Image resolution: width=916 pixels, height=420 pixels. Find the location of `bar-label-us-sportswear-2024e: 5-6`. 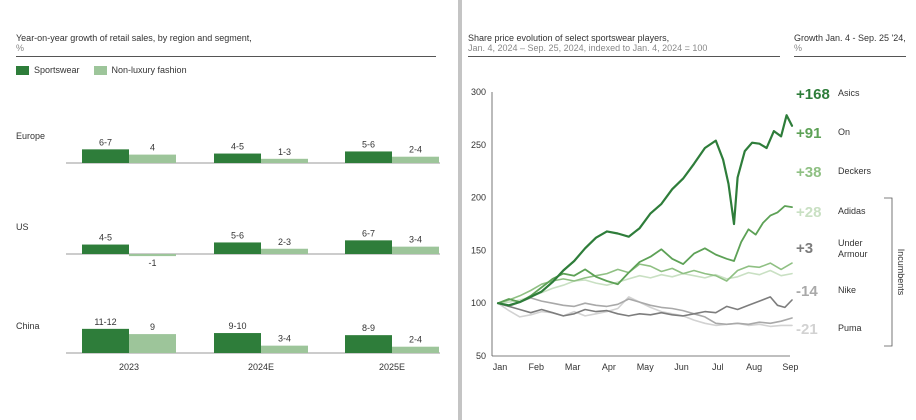

bar-label-us-sportswear-2024e: 5-6 is located at coordinates (237, 235).